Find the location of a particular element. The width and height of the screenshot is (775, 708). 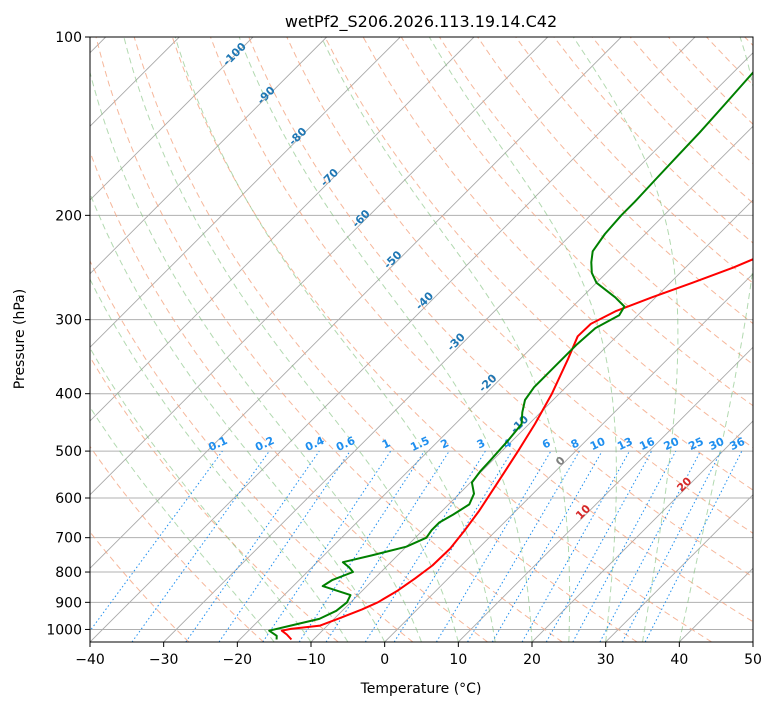

x-tick-label: −40 is located at coordinates (90, 660).